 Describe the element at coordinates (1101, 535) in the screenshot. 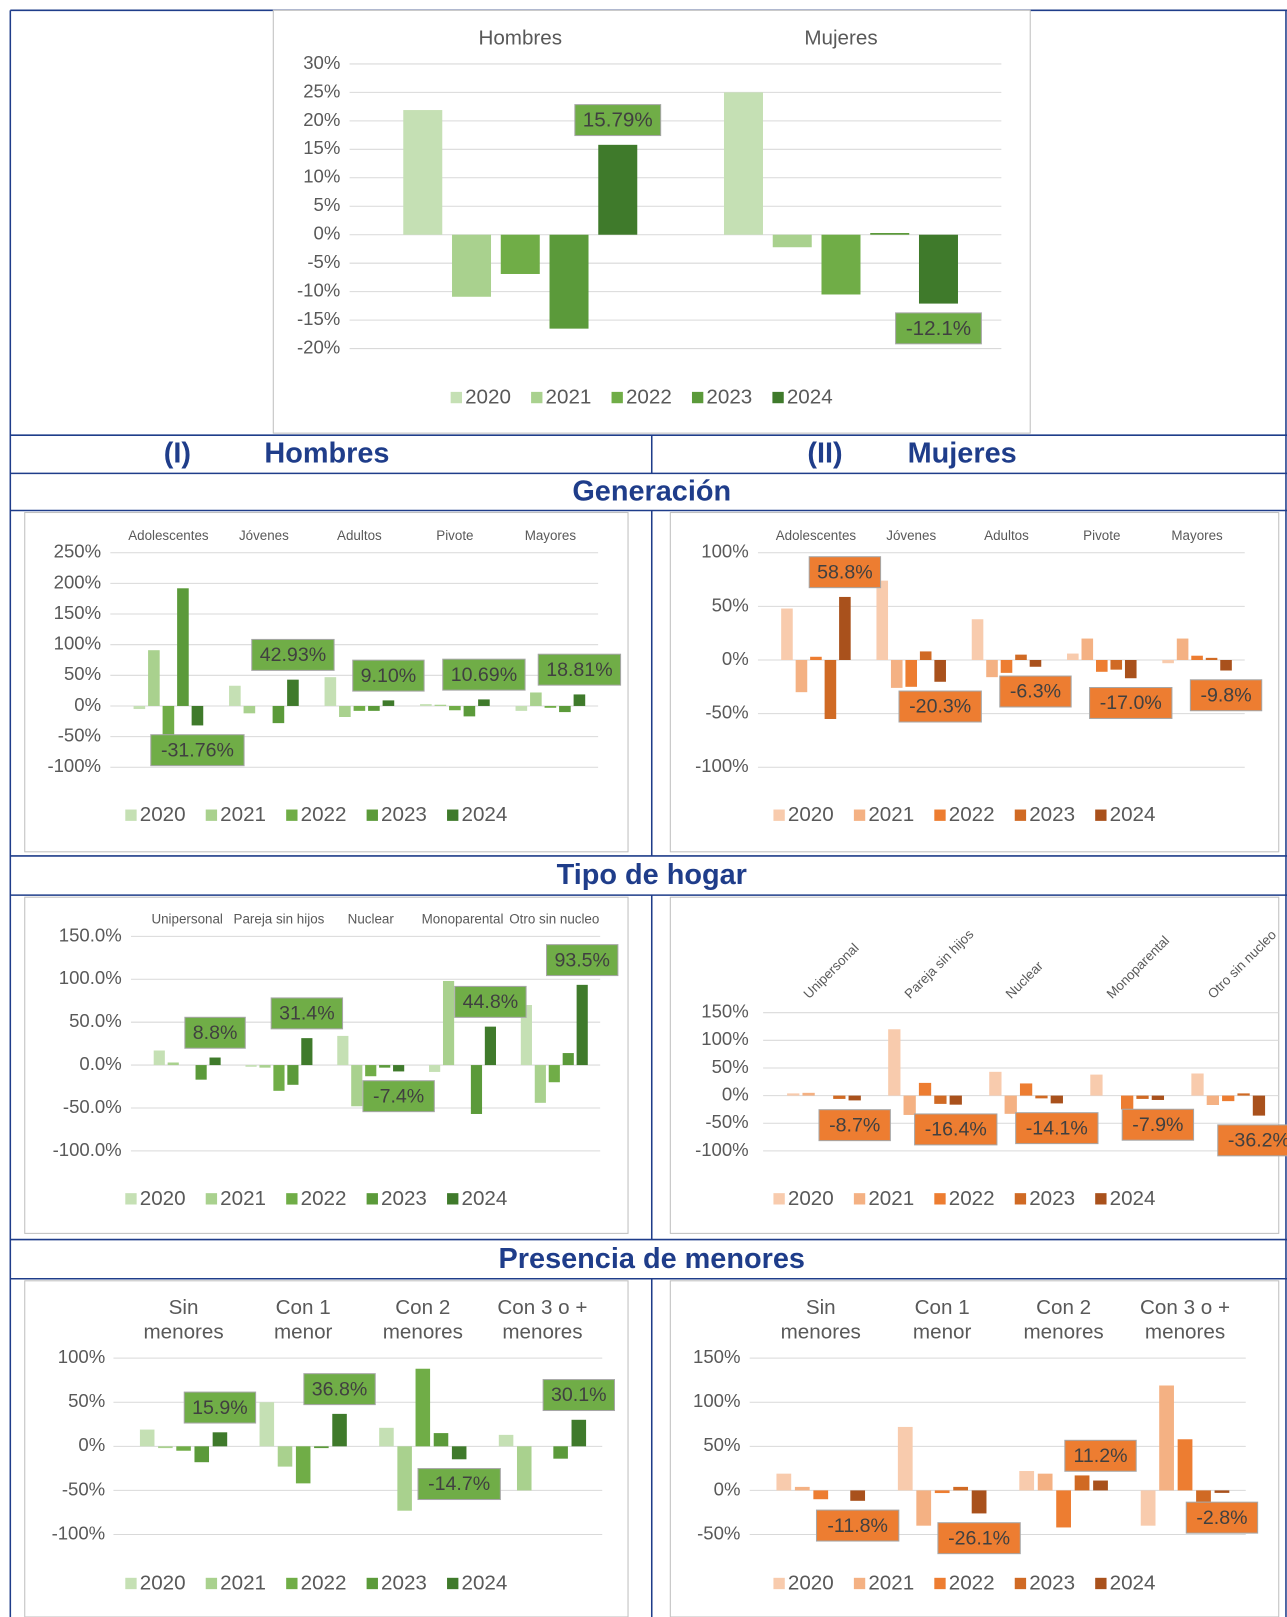

I see `category-label: Pivote` at that location.